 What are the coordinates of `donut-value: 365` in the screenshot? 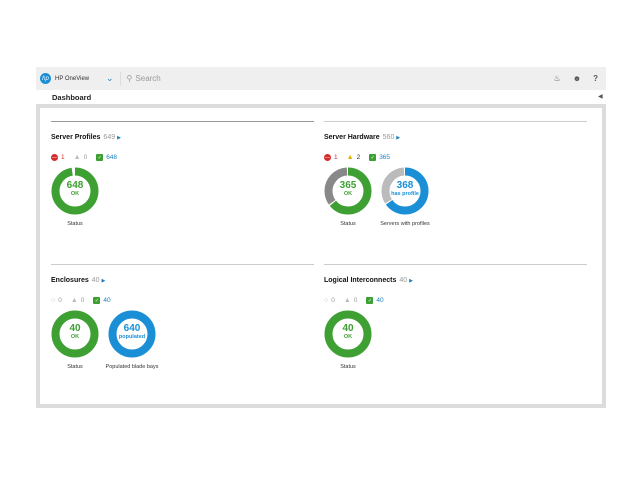 It's located at (348, 185).